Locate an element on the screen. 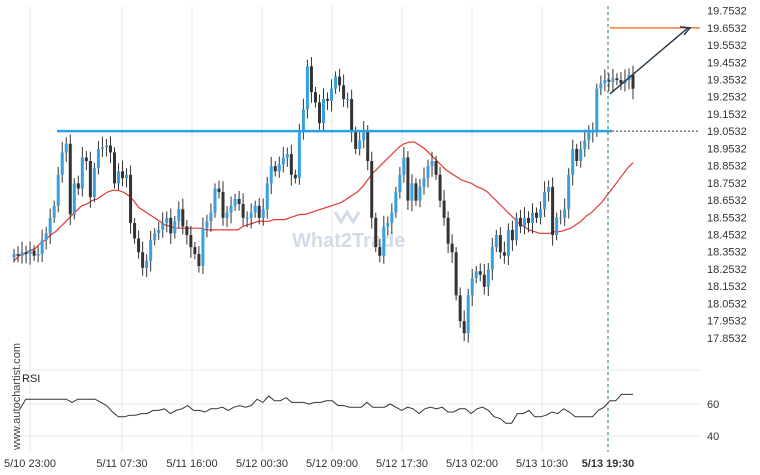 This screenshot has height=475, width=760. projection-arrow is located at coordinates (649, 61).